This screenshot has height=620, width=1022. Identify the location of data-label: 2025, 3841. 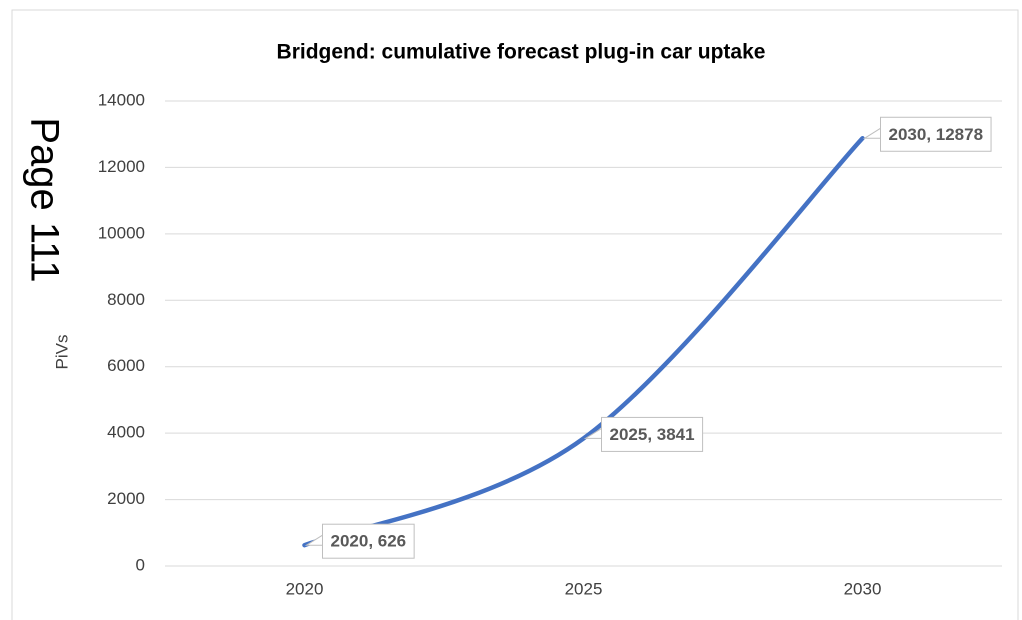
(652, 434).